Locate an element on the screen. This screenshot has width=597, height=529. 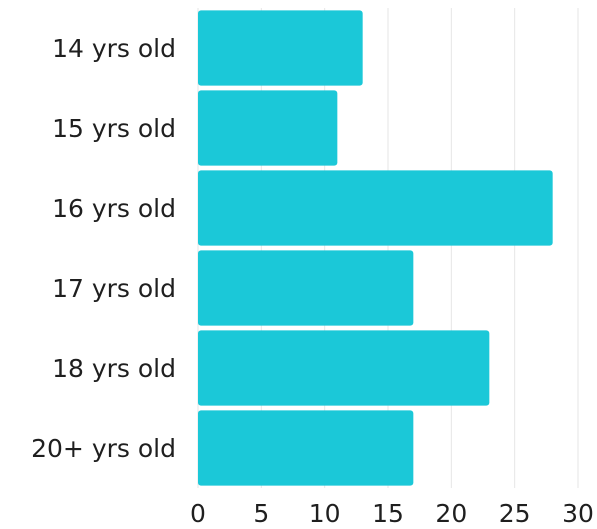
category-label: 18 yrs old is located at coordinates (114, 368).